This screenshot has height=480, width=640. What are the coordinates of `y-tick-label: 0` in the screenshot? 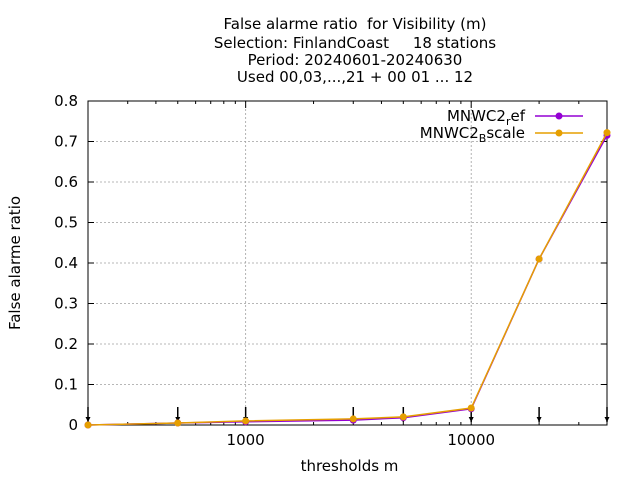 It's located at (73, 425).